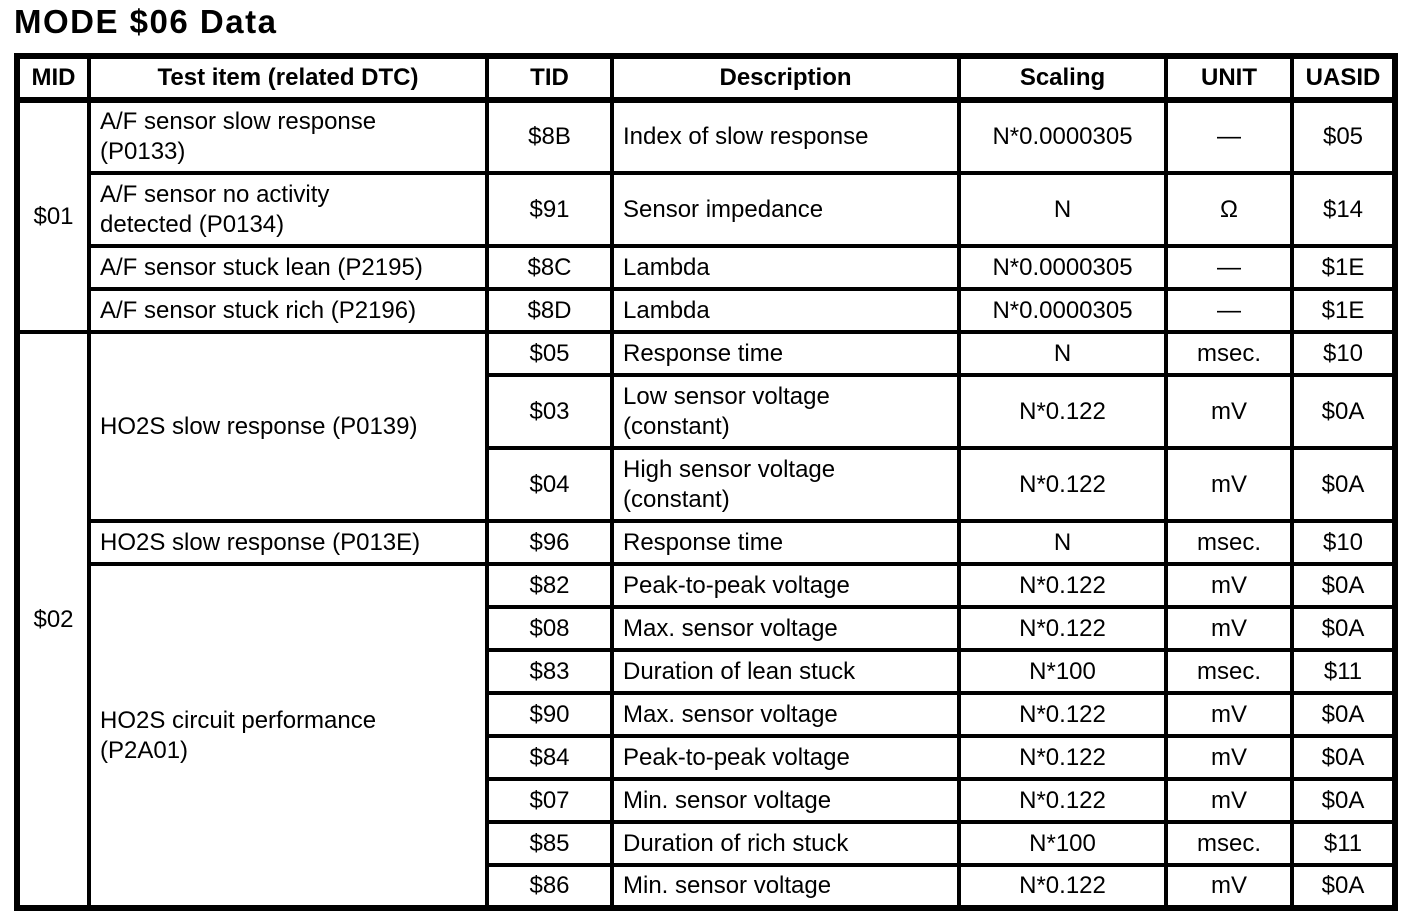  What do you see at coordinates (288, 79) in the screenshot?
I see `col-header-test-item: Test item (related DTC)` at bounding box center [288, 79].